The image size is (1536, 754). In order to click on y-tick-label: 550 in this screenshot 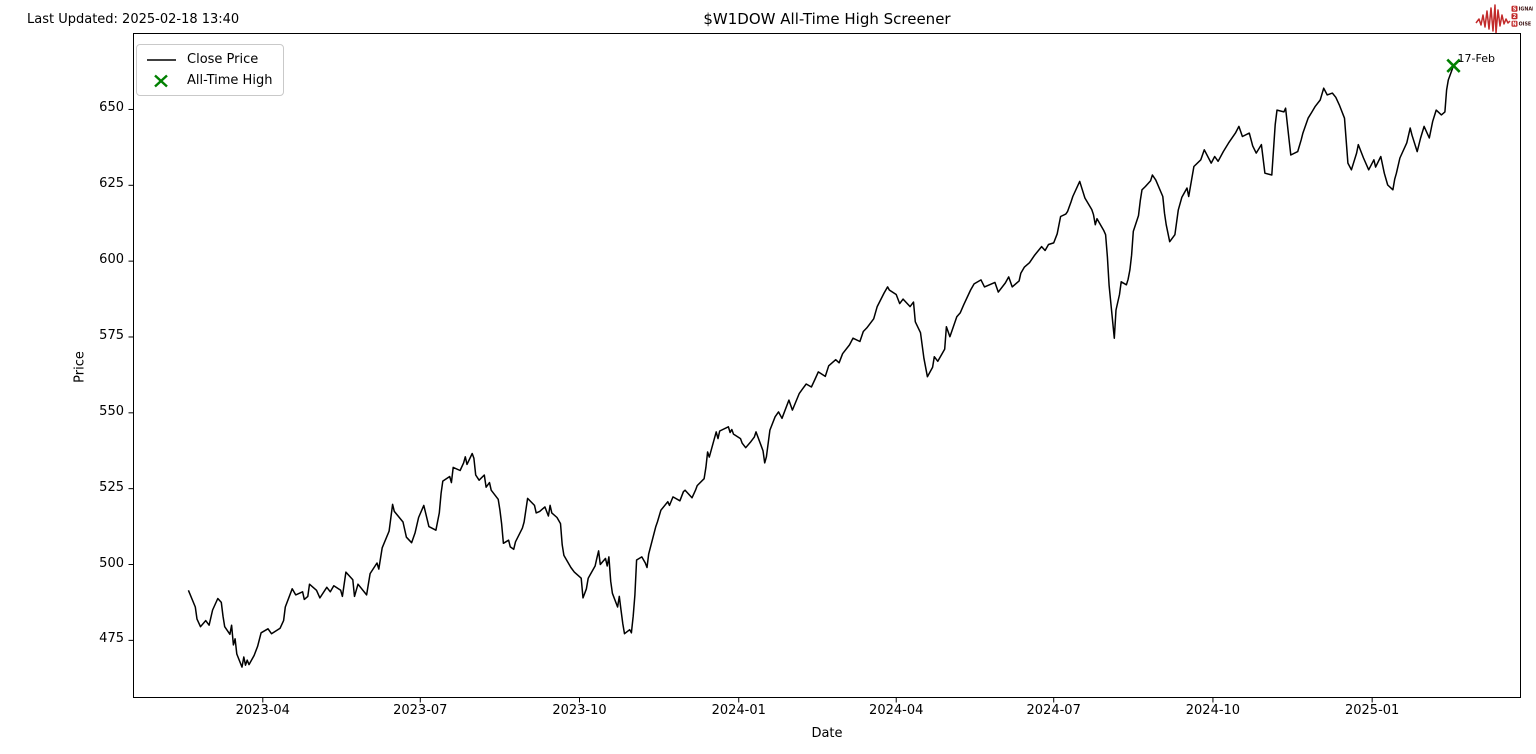, I will do `click(111, 411)`.